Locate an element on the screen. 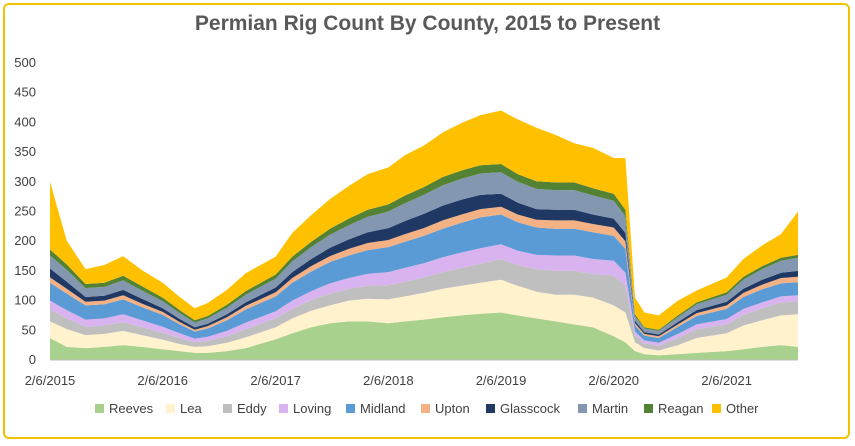 Image resolution: width=855 pixels, height=446 pixels. legend-swatch-upton is located at coordinates (425, 408).